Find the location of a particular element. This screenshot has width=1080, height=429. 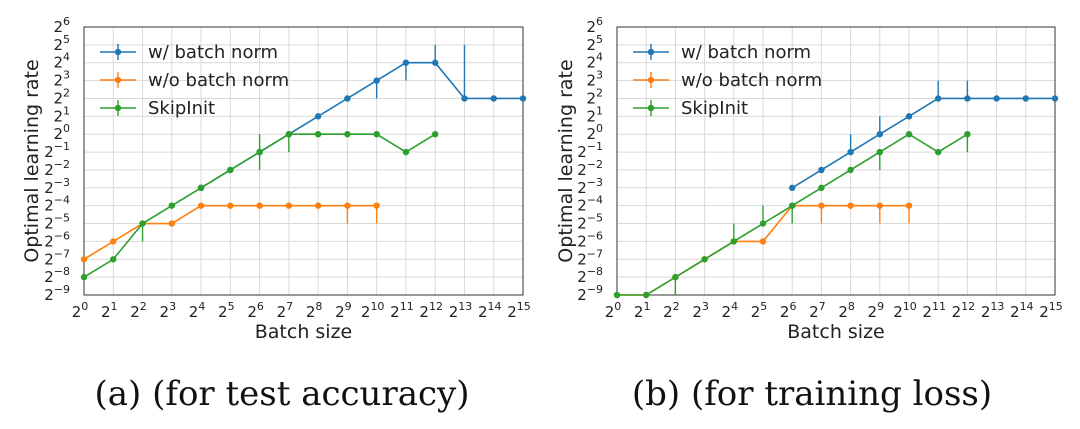

x-tick-label: 25 is located at coordinates (759, 310).